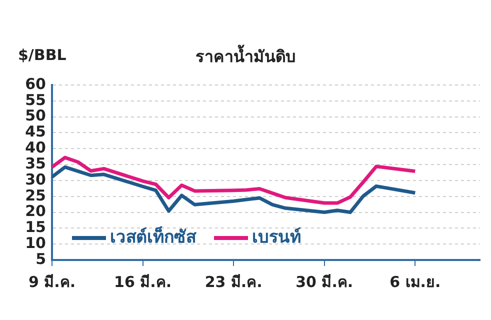 This screenshot has width=491, height=320. Describe the element at coordinates (35, 211) in the screenshot. I see `y-tick-label: 20` at that location.